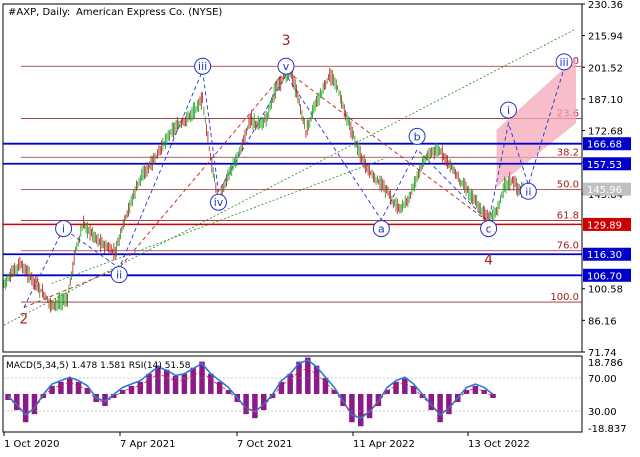  I want to click on forecast-zone, so click(536, 122).